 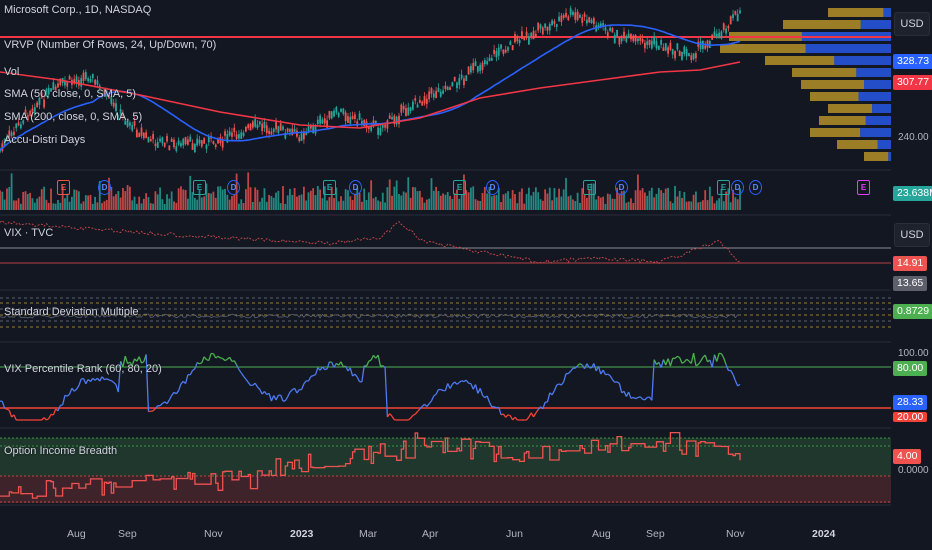 I want to click on vix-rank-legend: VIX Percentile Rank (60, 80, 20), so click(x=83, y=369).